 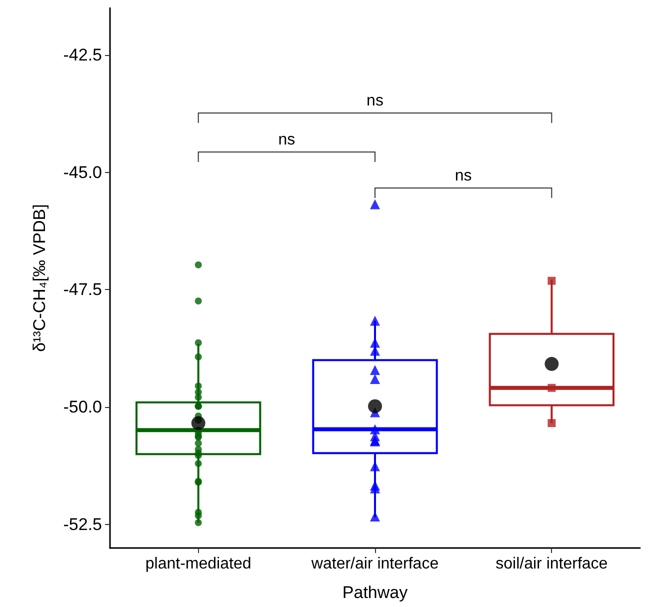 I want to click on y-tick-label: -47.5, so click(x=82, y=290).